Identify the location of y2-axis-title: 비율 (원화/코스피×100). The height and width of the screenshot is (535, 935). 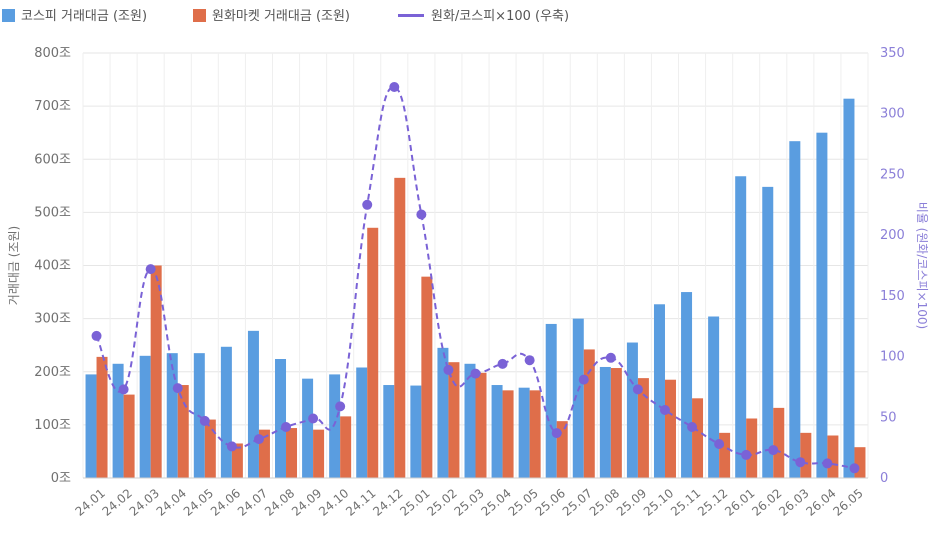
(922, 265).